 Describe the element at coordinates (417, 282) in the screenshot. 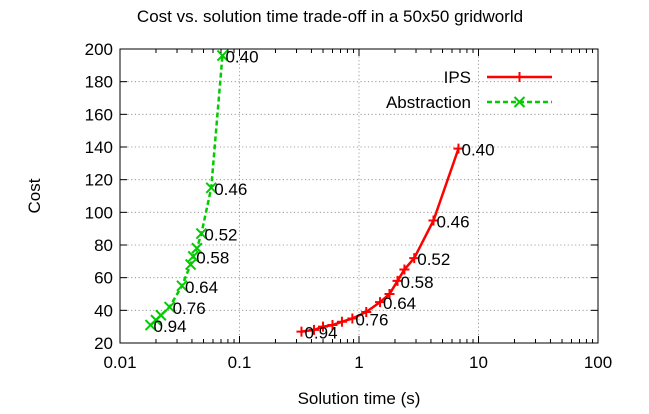

I see `ips-point-label: 0.58` at that location.